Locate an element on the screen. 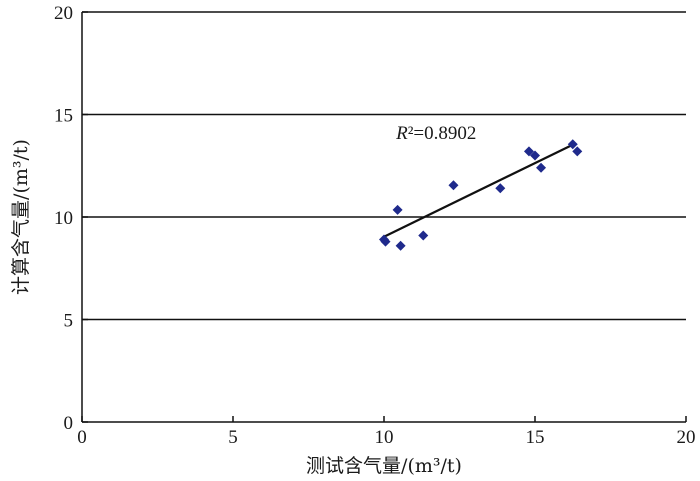 Image resolution: width=700 pixels, height=481 pixels. y-axis-ticks: 0 5 10 15 20 is located at coordinates (71, 218).